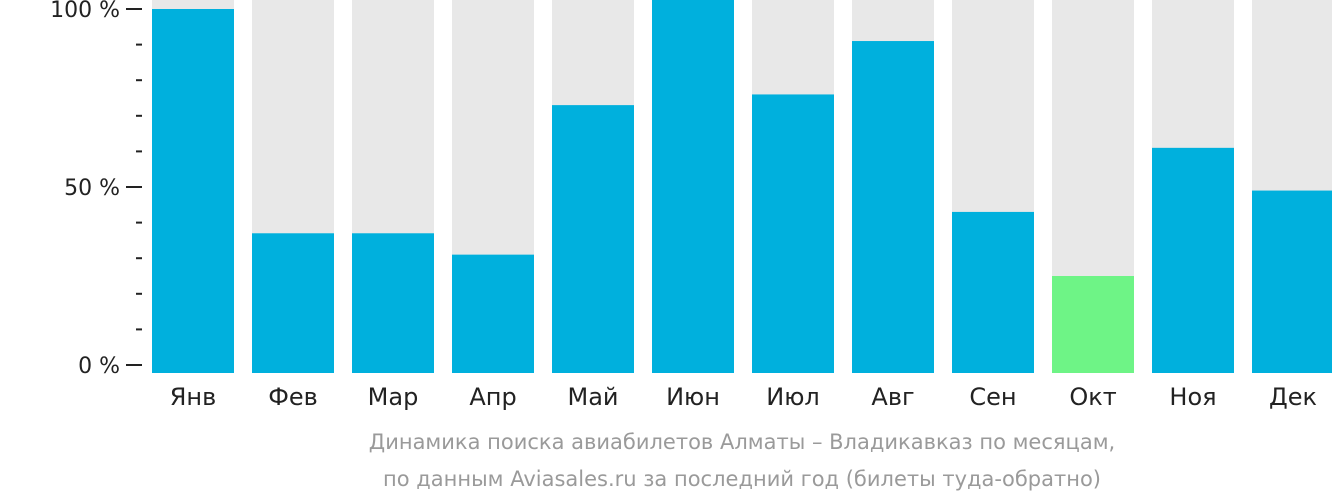  Describe the element at coordinates (592, 397) in the screenshot. I see `x-tick-label: Май` at that location.